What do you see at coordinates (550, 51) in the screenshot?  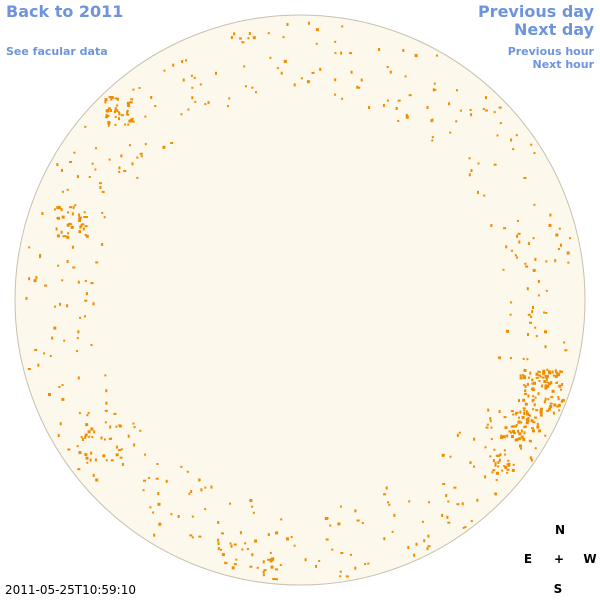 I see `previous-hour-link: Previous hour` at bounding box center [550, 51].